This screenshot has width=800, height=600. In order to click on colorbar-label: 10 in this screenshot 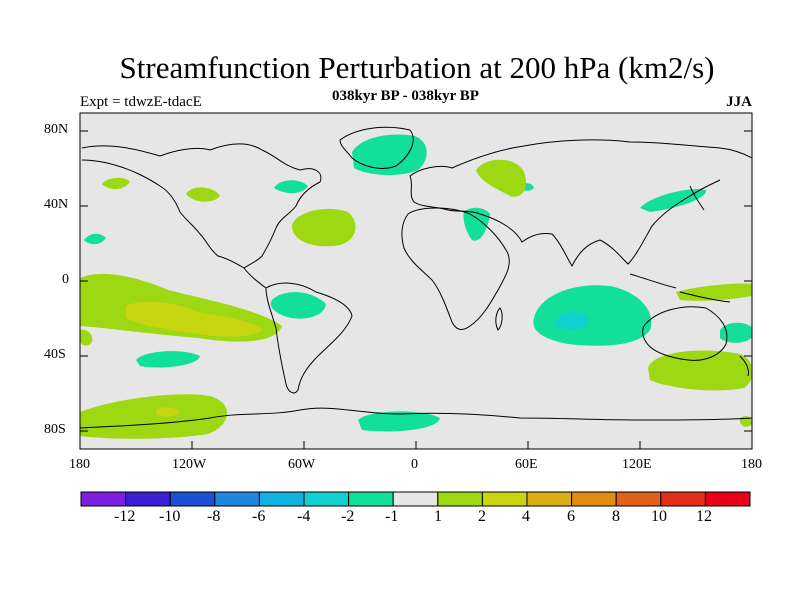, I will do `click(659, 516)`.